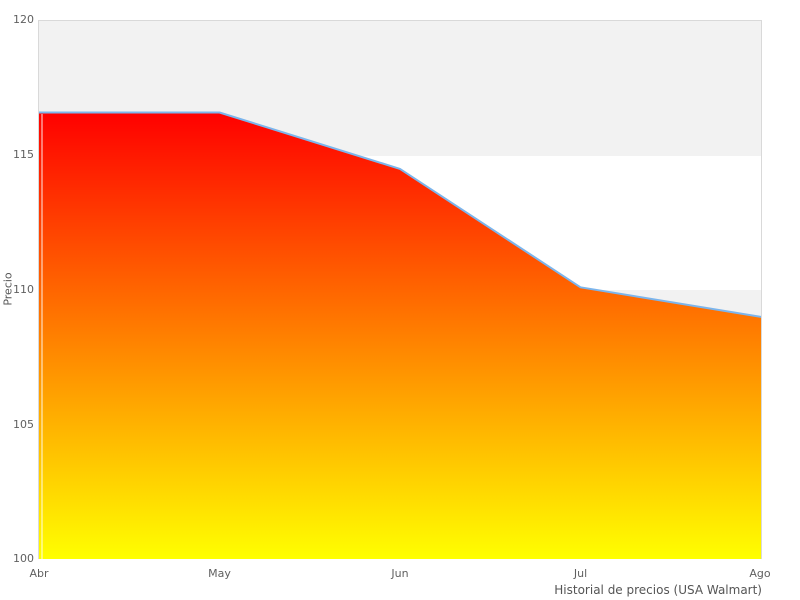 This screenshot has width=800, height=600. Describe the element at coordinates (23, 19) in the screenshot. I see `y-tick-label: 120` at that location.